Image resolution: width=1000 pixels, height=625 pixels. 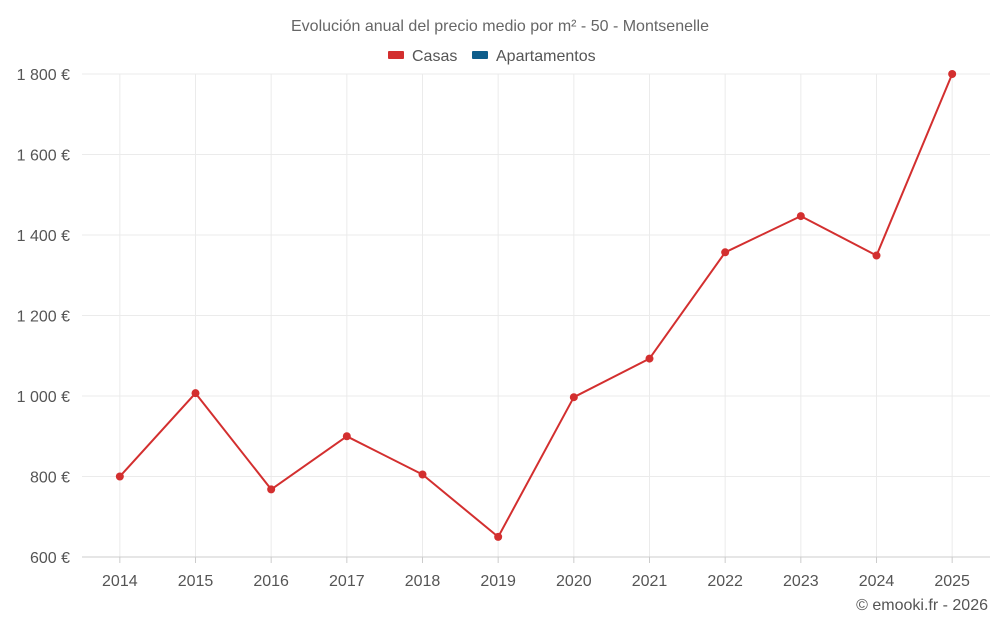 I want to click on legend-swatch-casas, so click(x=396, y=55).